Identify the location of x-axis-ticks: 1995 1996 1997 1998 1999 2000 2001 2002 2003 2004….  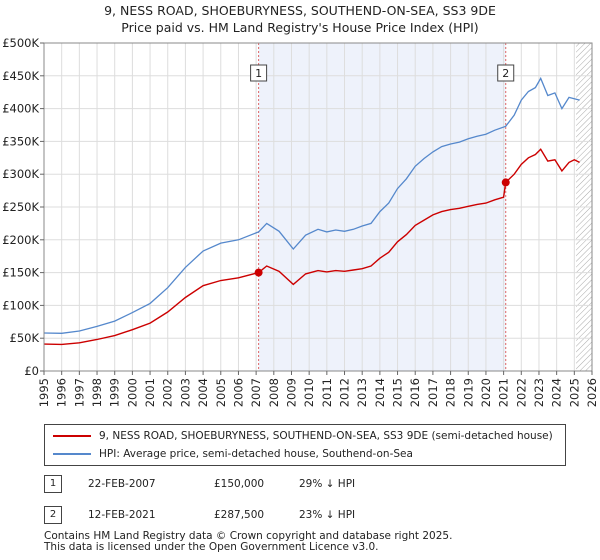
(318, 389).